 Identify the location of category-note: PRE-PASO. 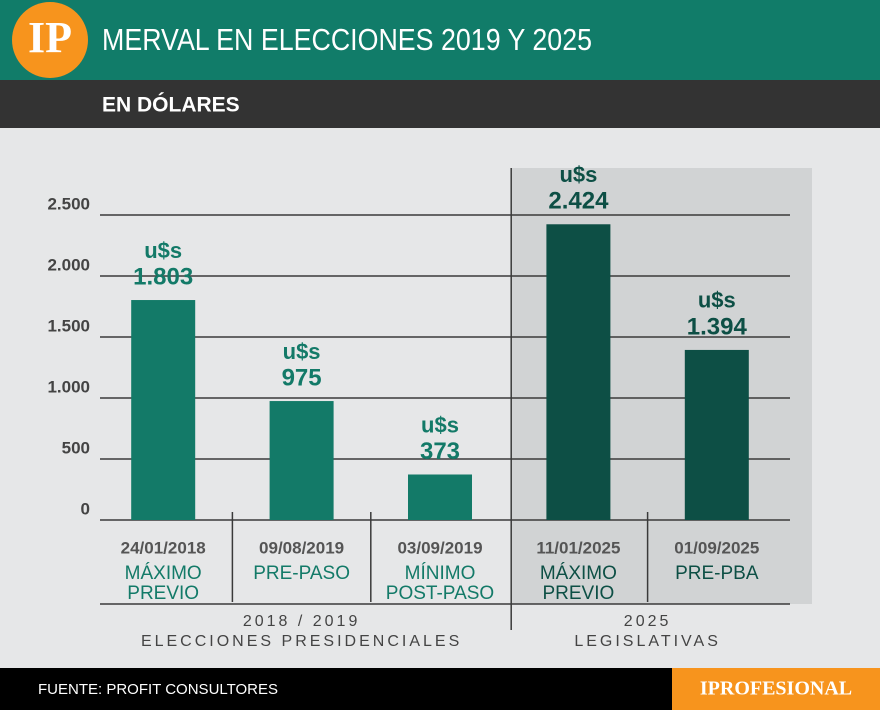
(301, 573).